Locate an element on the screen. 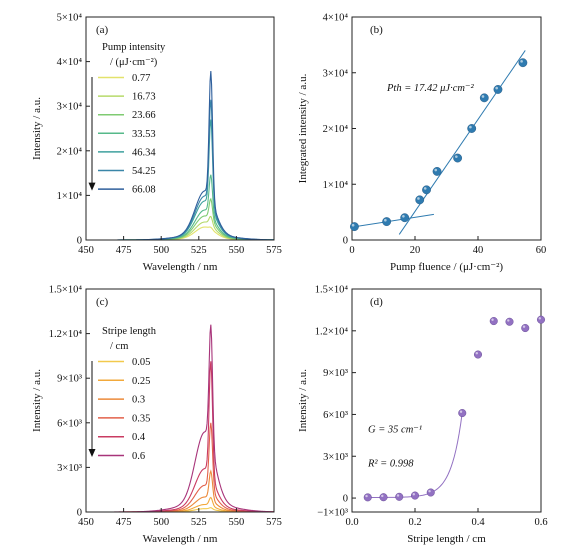  panel-label: (b) is located at coordinates (376, 30).